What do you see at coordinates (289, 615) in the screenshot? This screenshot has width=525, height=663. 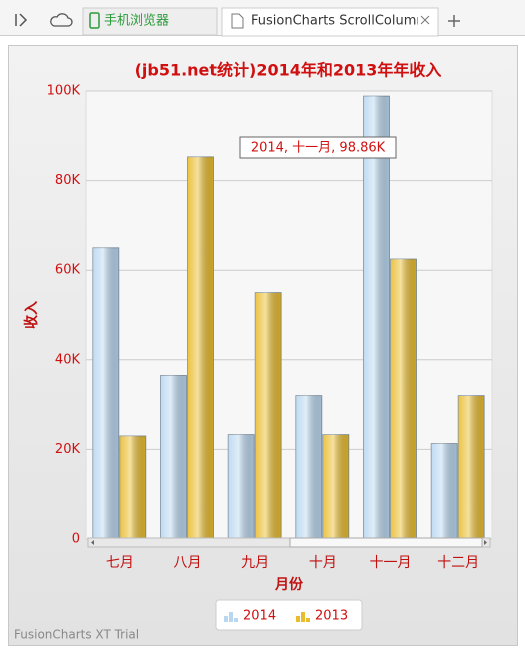 I see `legend` at bounding box center [289, 615].